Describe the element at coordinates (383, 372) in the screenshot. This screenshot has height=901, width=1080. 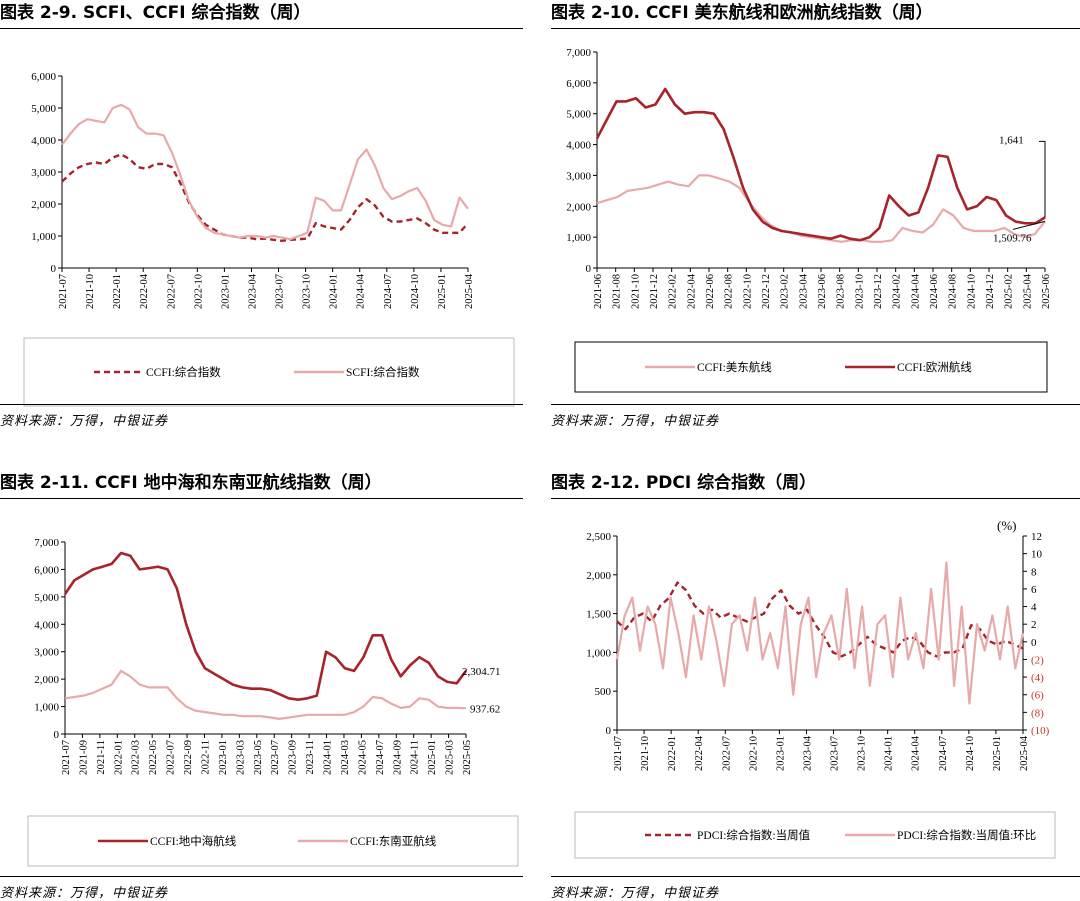
I see `legend-label: SCFI:综合指数` at that location.